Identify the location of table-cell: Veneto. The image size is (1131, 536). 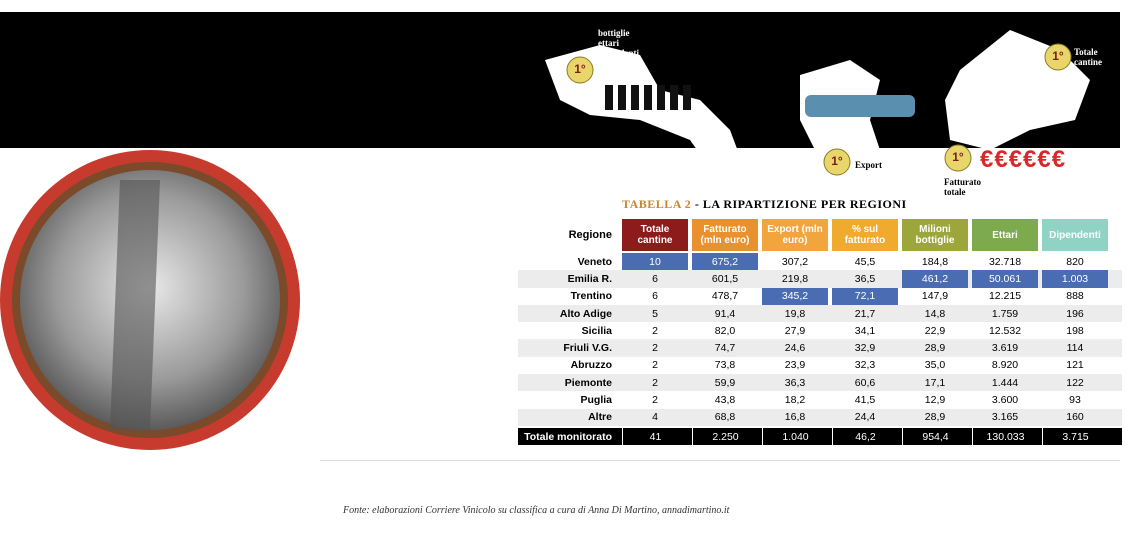
(594, 261).